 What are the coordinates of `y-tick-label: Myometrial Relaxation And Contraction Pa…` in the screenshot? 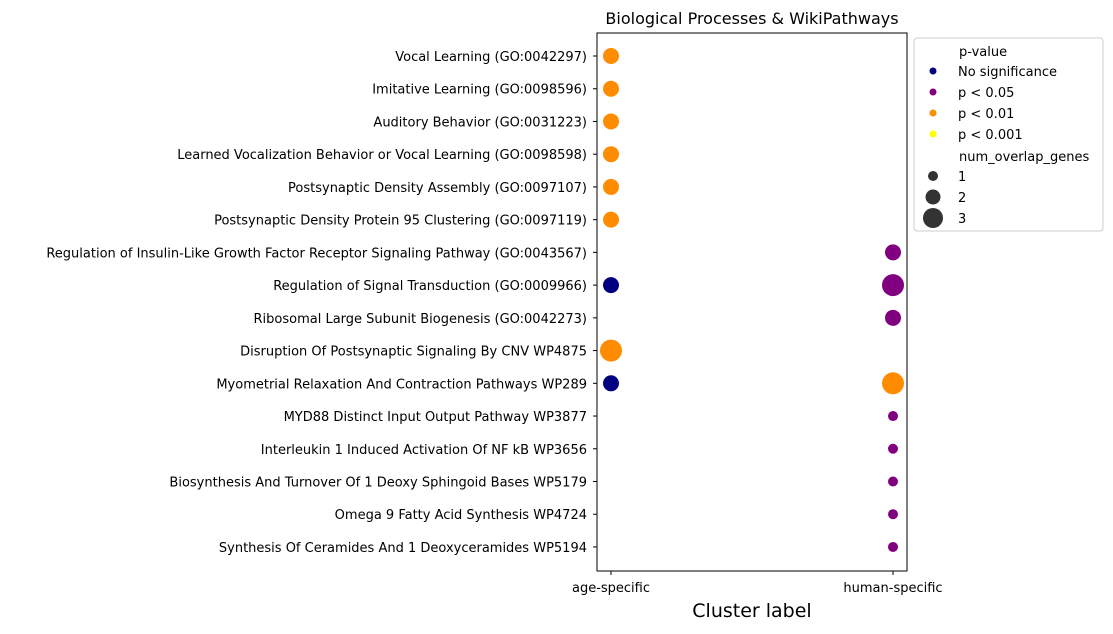 It's located at (401, 384).